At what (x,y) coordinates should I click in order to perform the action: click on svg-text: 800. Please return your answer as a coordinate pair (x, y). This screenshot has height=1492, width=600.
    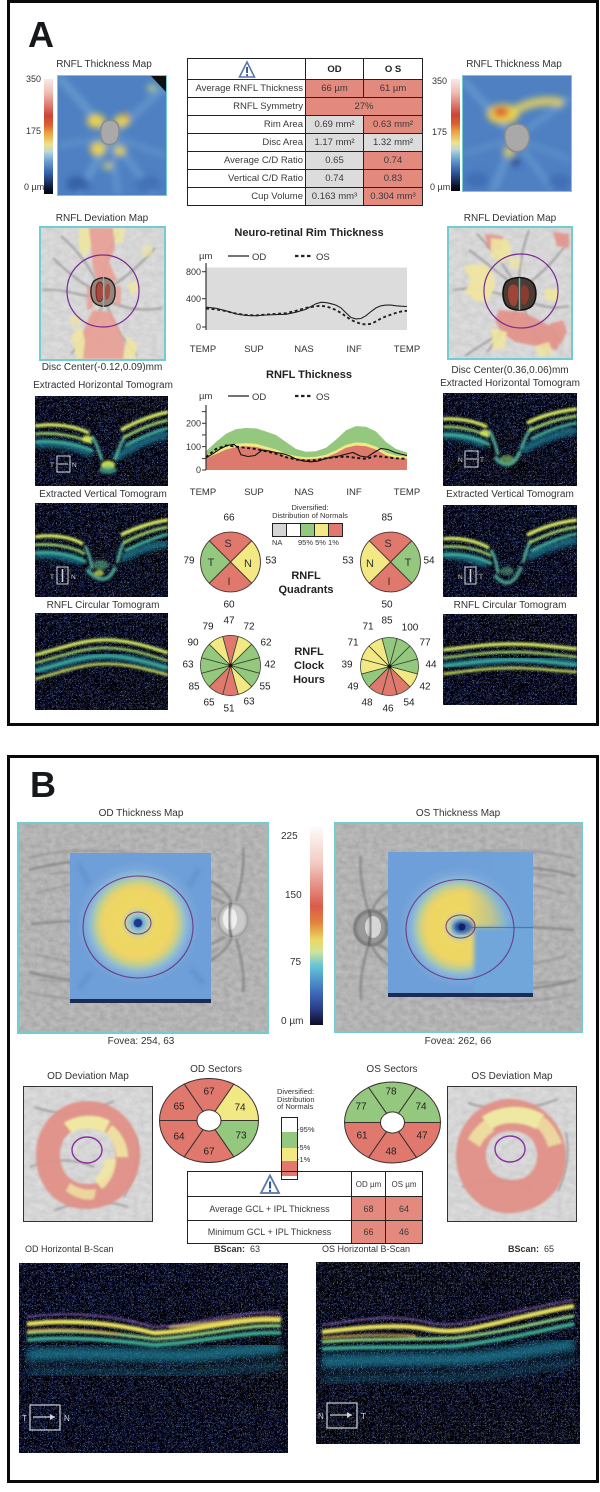
    Looking at the image, I should click on (193, 272).